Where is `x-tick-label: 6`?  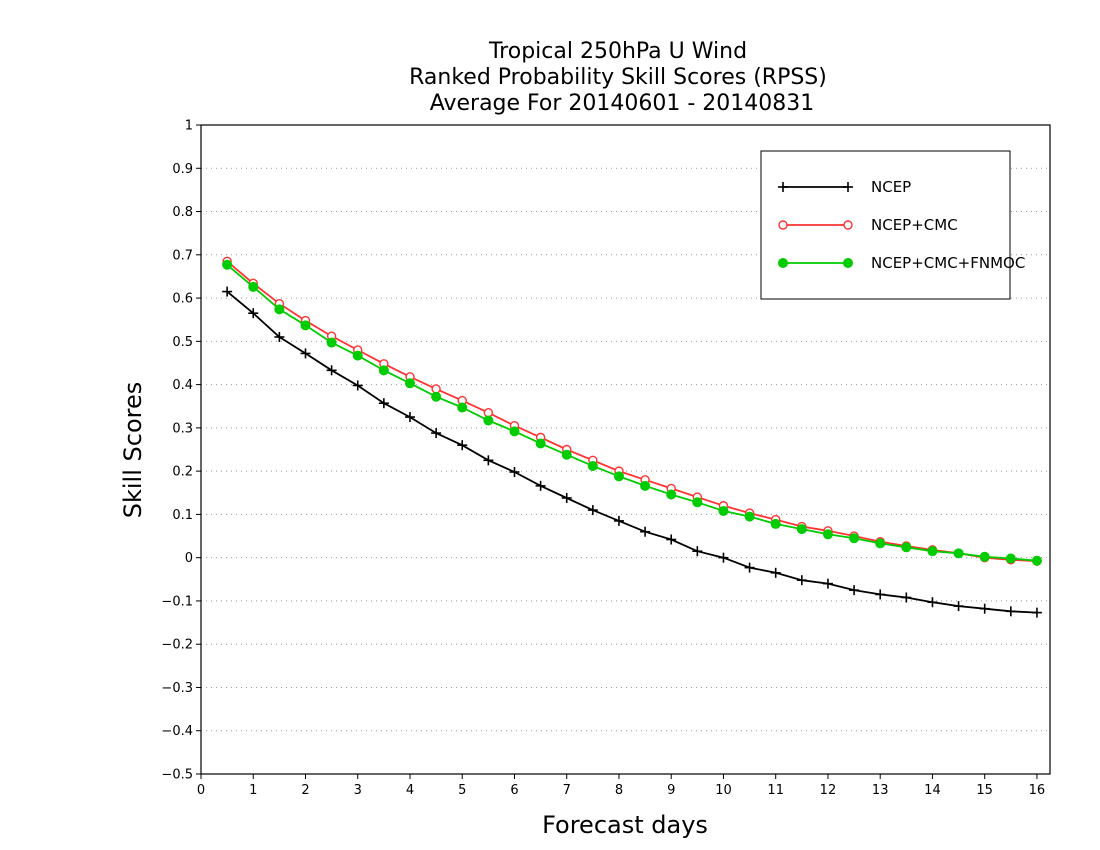 x-tick-label: 6 is located at coordinates (514, 790).